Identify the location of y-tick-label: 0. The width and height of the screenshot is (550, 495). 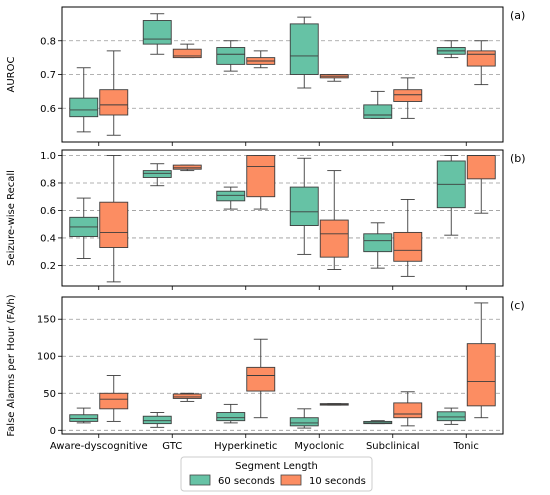
(53, 431).